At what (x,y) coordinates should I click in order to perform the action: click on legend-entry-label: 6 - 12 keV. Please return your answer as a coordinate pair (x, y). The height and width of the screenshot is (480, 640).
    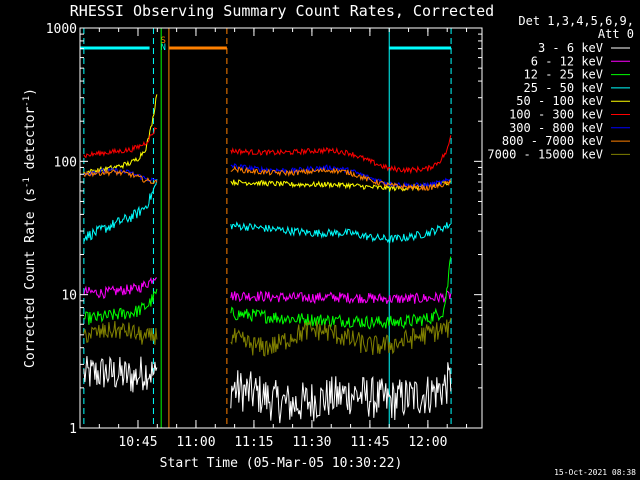
    Looking at the image, I should click on (567, 61).